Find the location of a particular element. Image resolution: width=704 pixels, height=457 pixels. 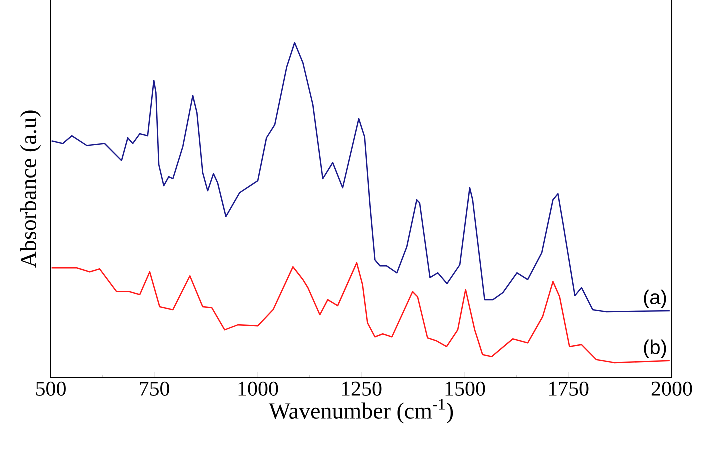

x-tick-label: 750 is located at coordinates (155, 389).